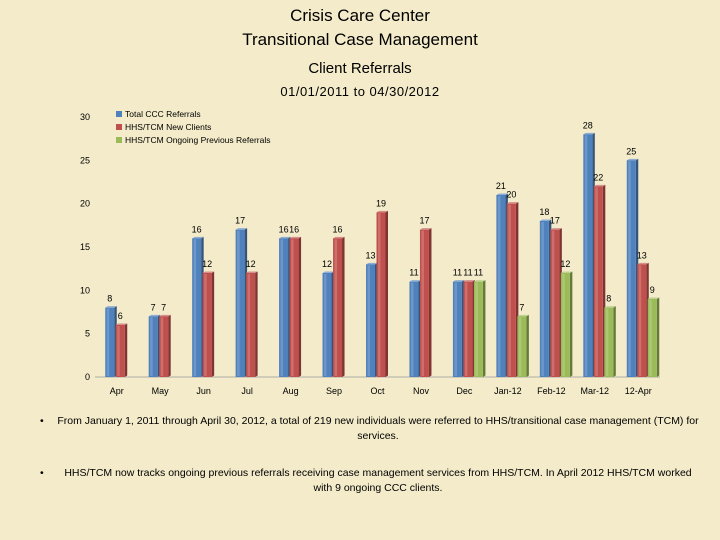 The width and height of the screenshot is (720, 540). What do you see at coordinates (203, 391) in the screenshot?
I see `x-tick-label: Jun` at bounding box center [203, 391].